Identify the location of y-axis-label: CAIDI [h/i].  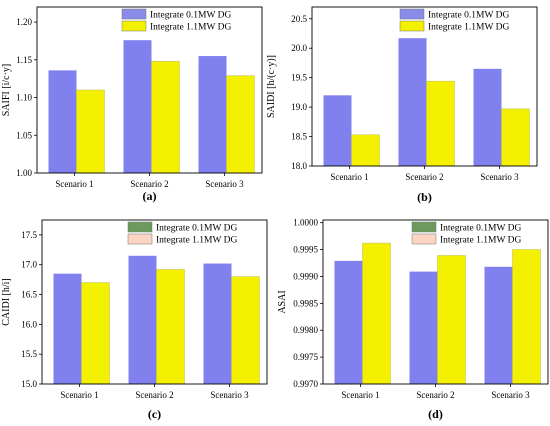
(6, 302).